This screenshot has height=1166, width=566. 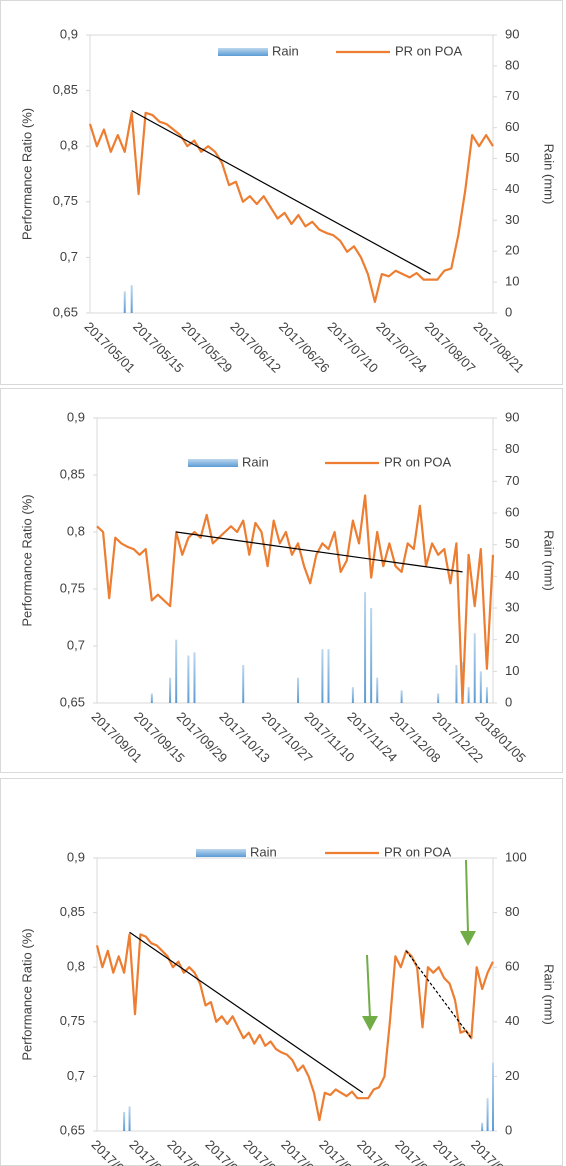 I want to click on x-tick-label: 2017/05/29, so click(x=207, y=347).